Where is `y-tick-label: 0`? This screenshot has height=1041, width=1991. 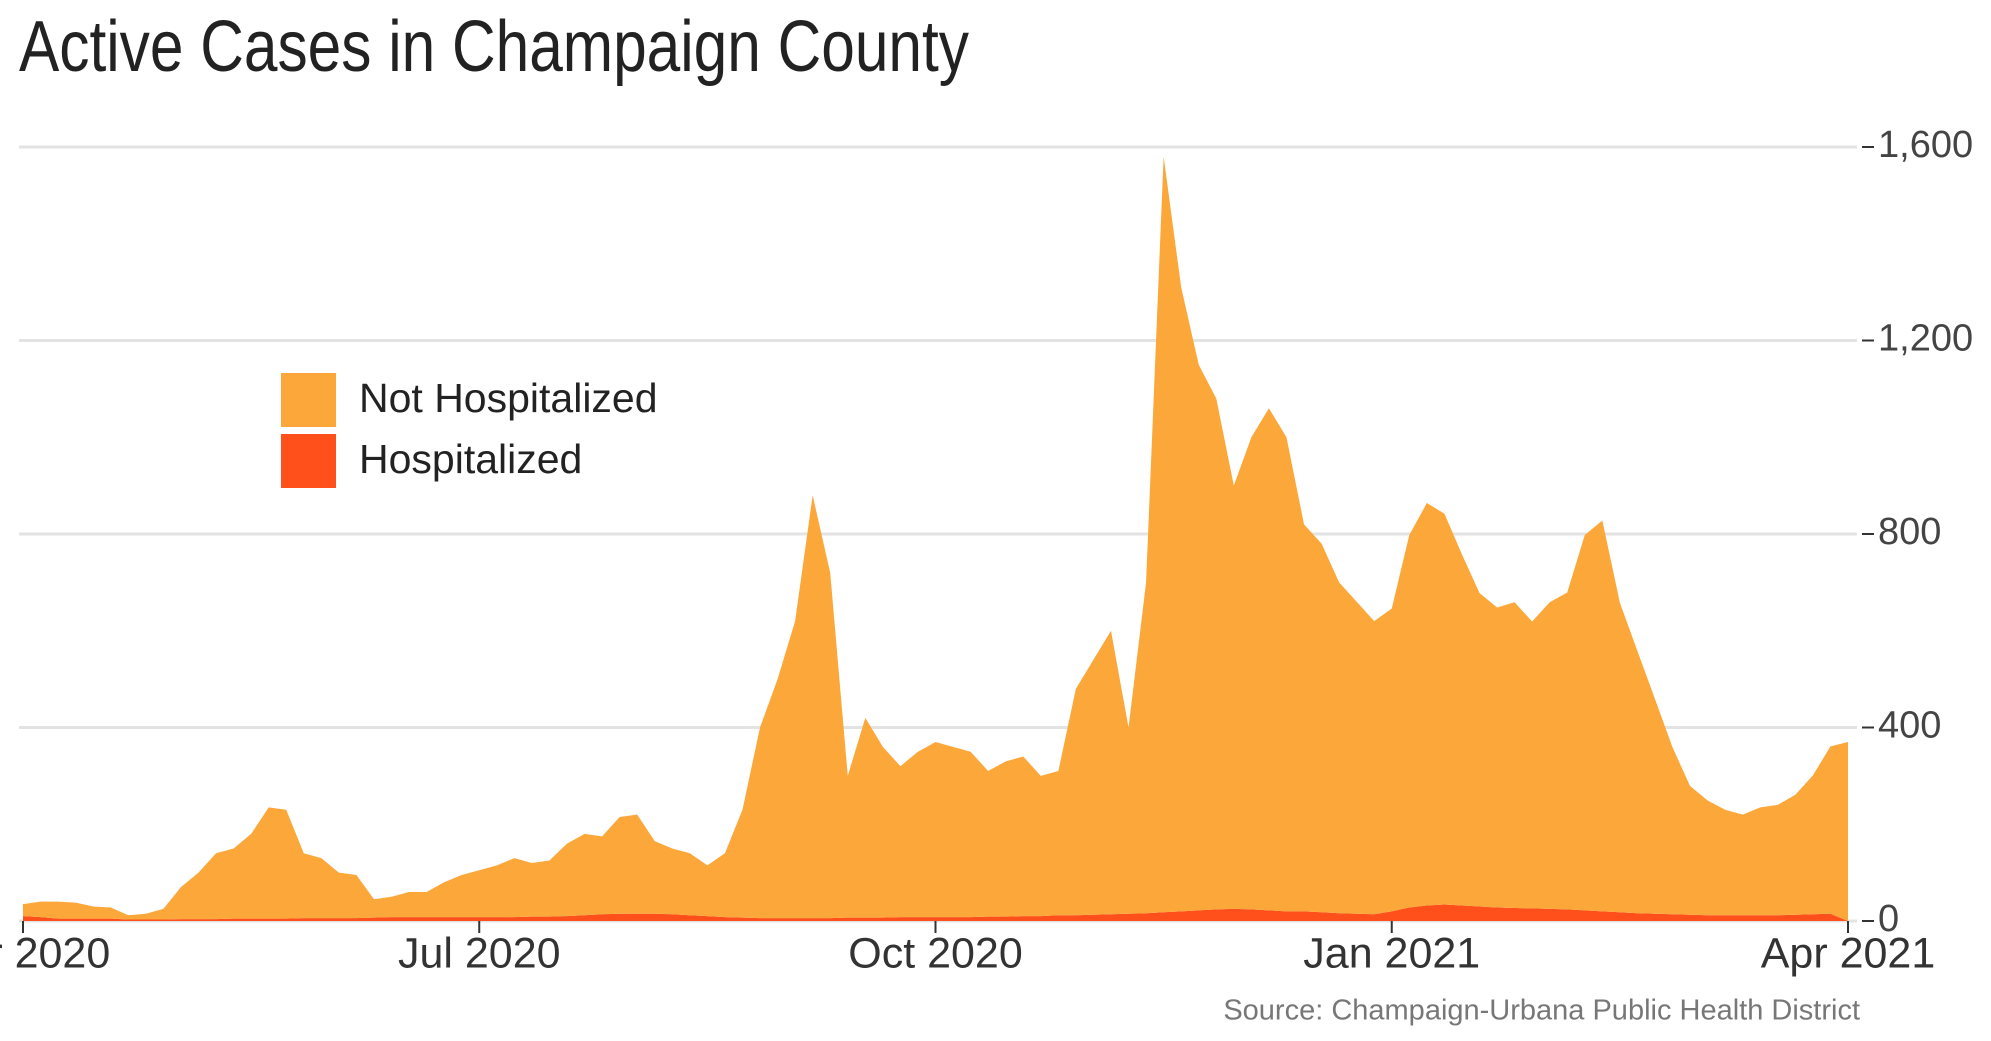
y-tick-label: 0 is located at coordinates (1888, 919).